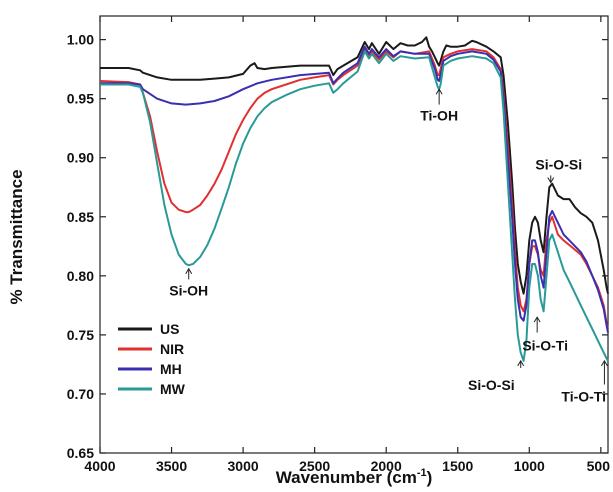 The image size is (613, 492). I want to click on x-axis-title: Wavenumber (cm-1), so click(354, 477).